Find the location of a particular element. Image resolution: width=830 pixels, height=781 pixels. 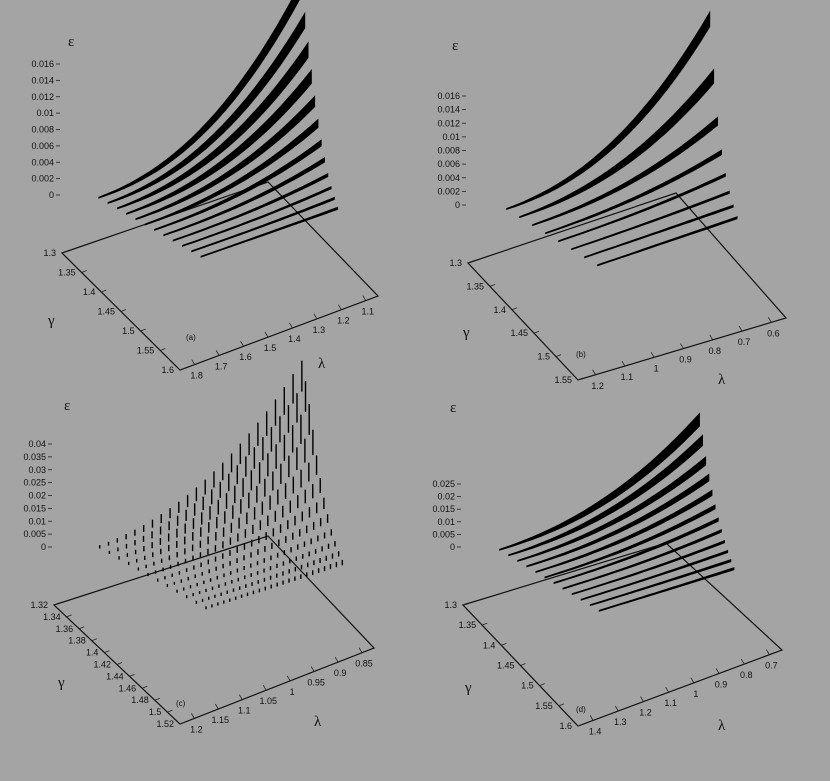

y-tick-label: 1.32 is located at coordinates (39, 605).